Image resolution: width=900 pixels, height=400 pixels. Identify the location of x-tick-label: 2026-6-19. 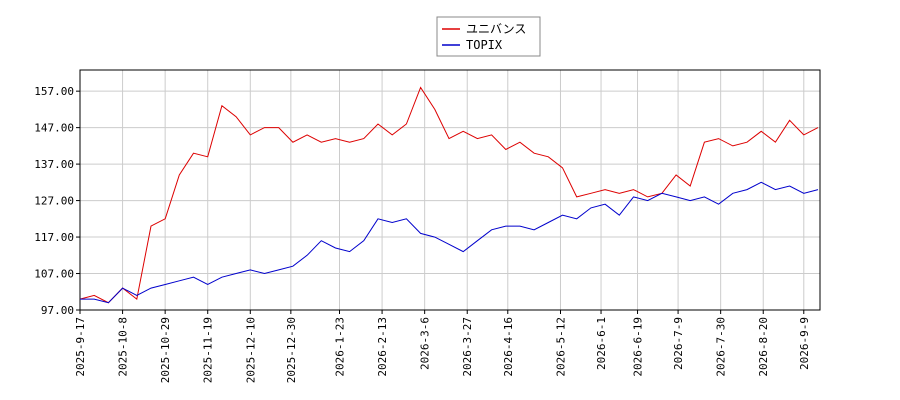
(638, 347).